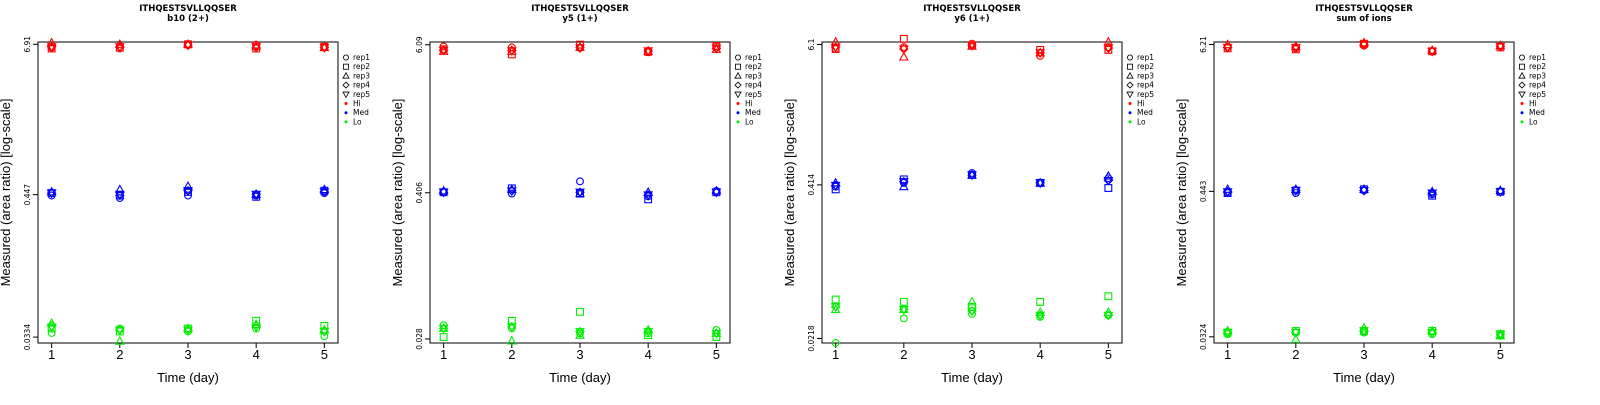 The height and width of the screenshot is (405, 1600). Describe the element at coordinates (27, 44) in the screenshot. I see `y-tick-label: 6.91` at that location.